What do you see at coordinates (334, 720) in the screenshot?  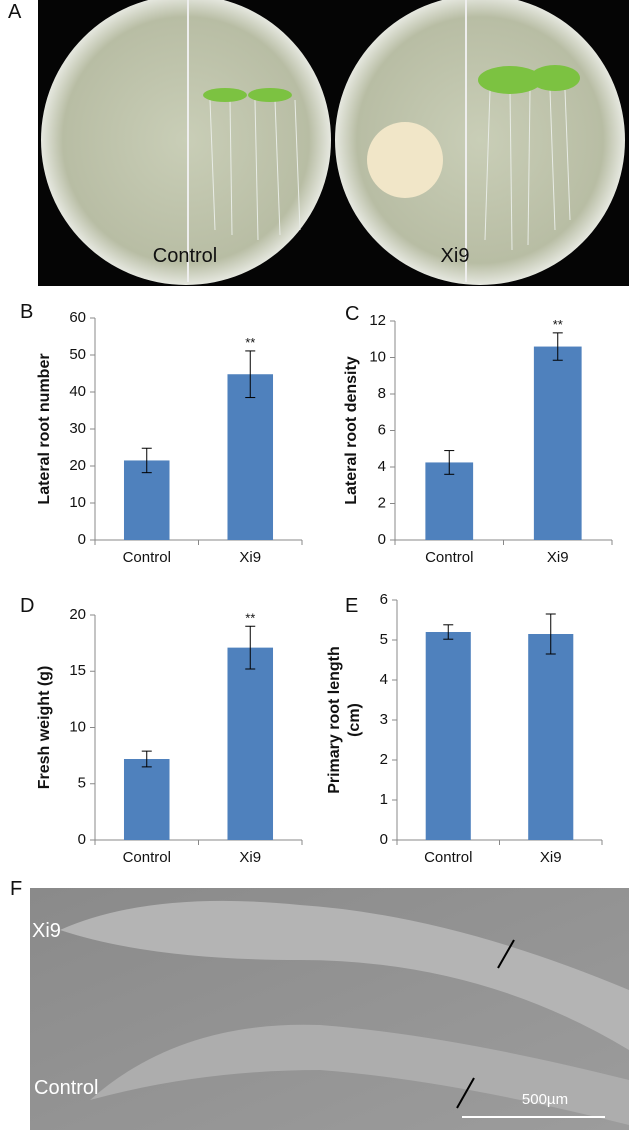 I see `y-axis-title: Primary root length` at bounding box center [334, 720].